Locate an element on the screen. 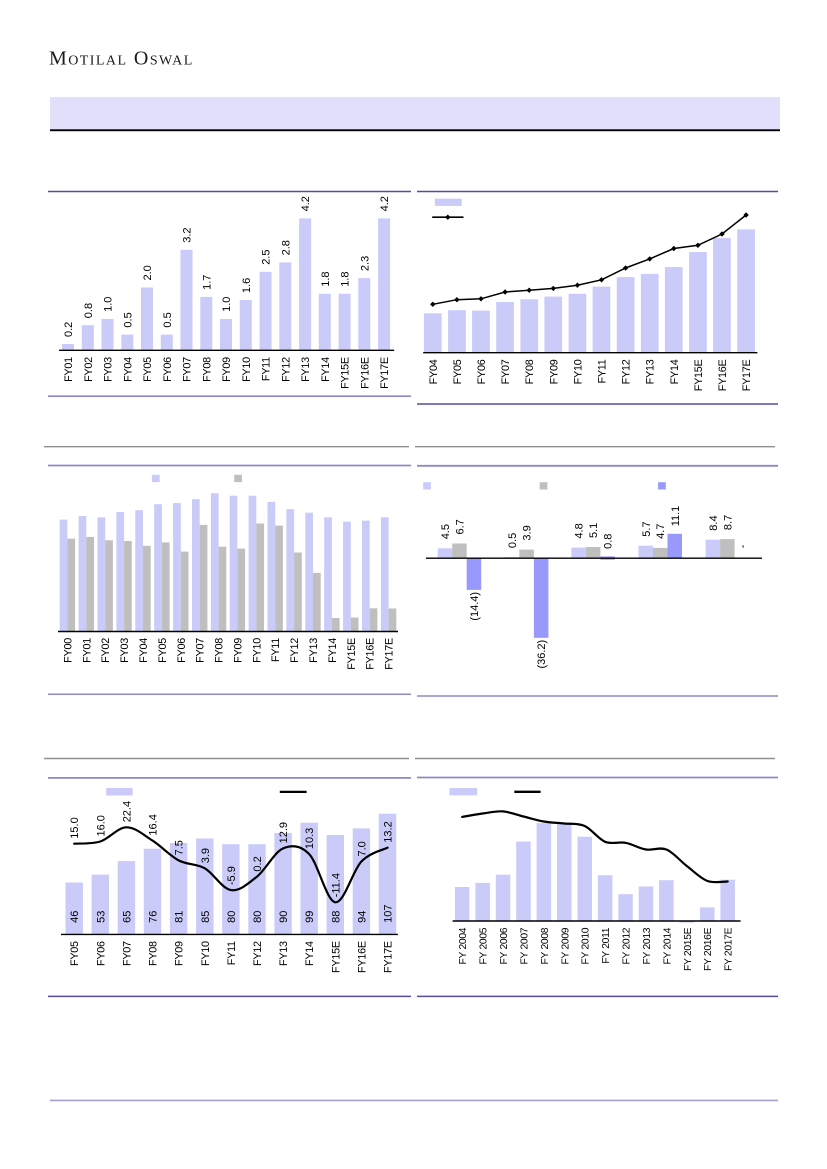  svg-text: Motilal Oswal is located at coordinates (121, 59).